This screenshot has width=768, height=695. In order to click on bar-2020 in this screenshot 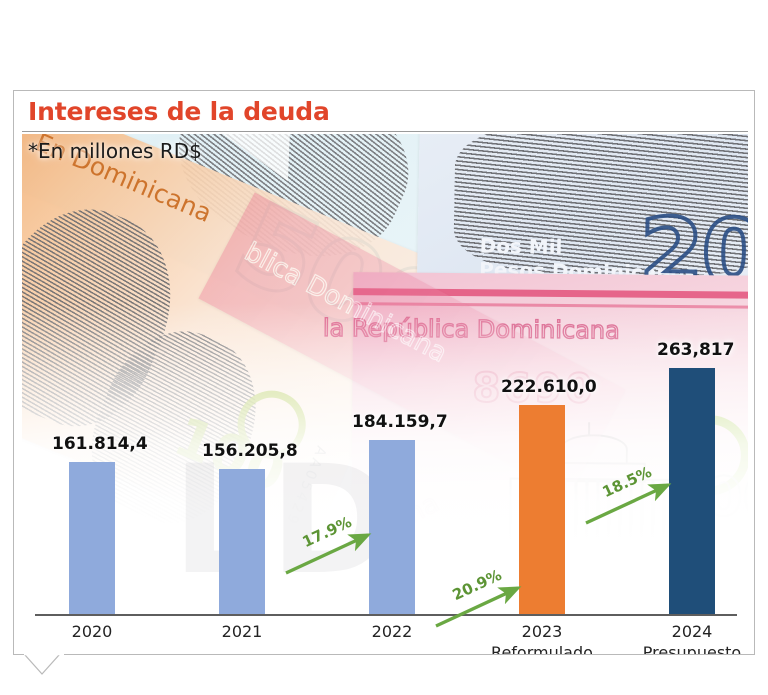, I will do `click(92, 538)`.